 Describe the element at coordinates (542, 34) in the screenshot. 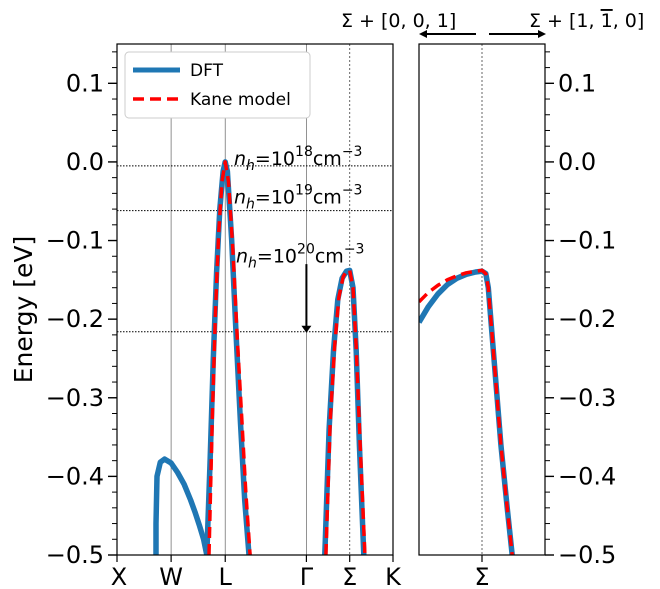

I see `direction-arrowhead-right` at that location.